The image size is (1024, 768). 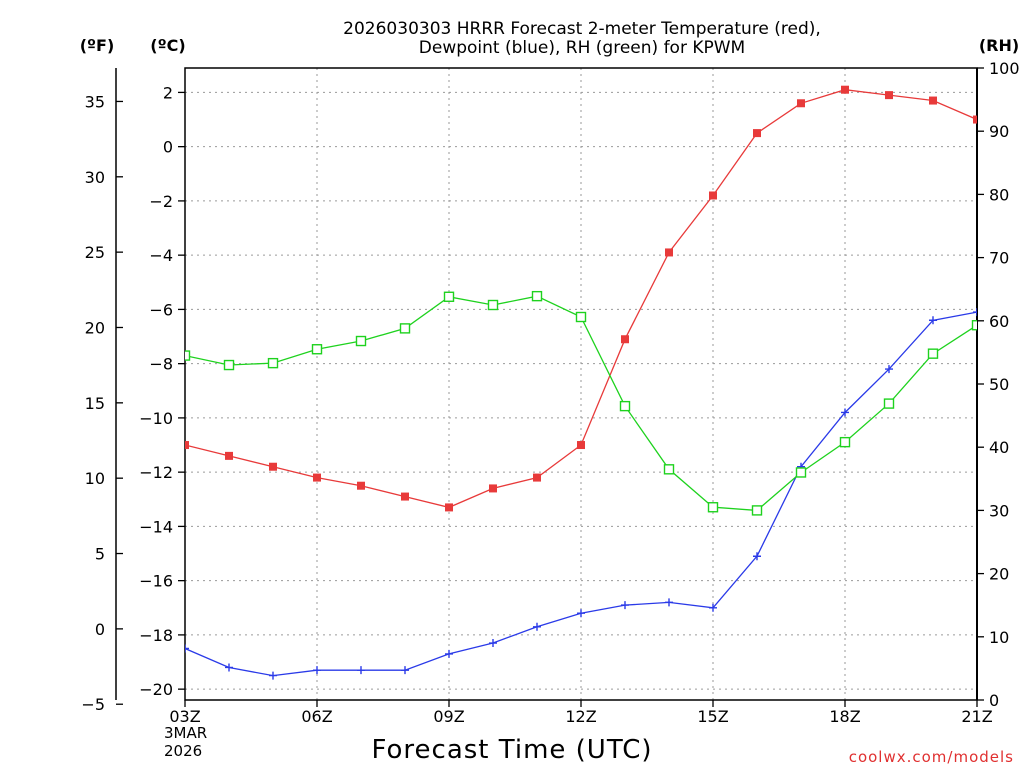 What do you see at coordinates (999, 131) in the screenshot?
I see `rh-tick-label: 90` at bounding box center [999, 131].